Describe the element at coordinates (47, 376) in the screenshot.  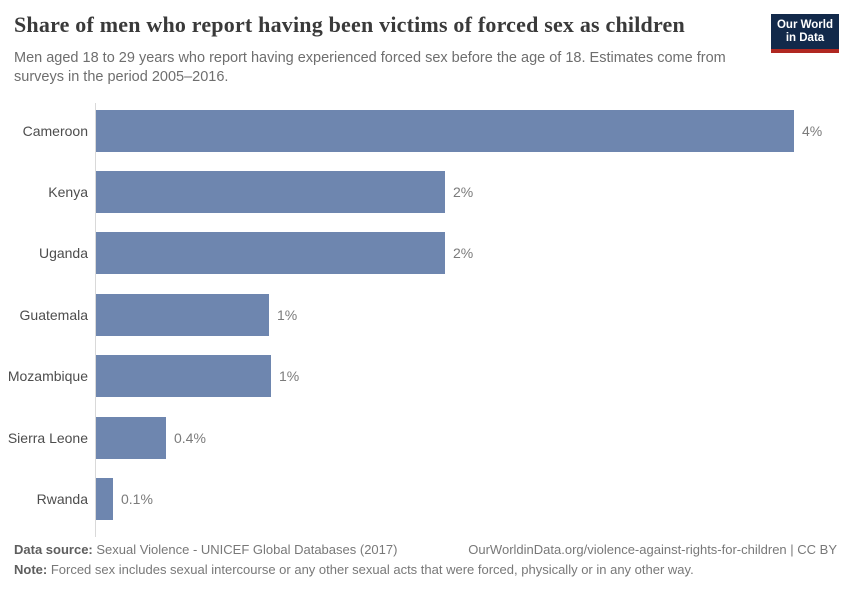
I see `category-label: Mozambique` at that location.